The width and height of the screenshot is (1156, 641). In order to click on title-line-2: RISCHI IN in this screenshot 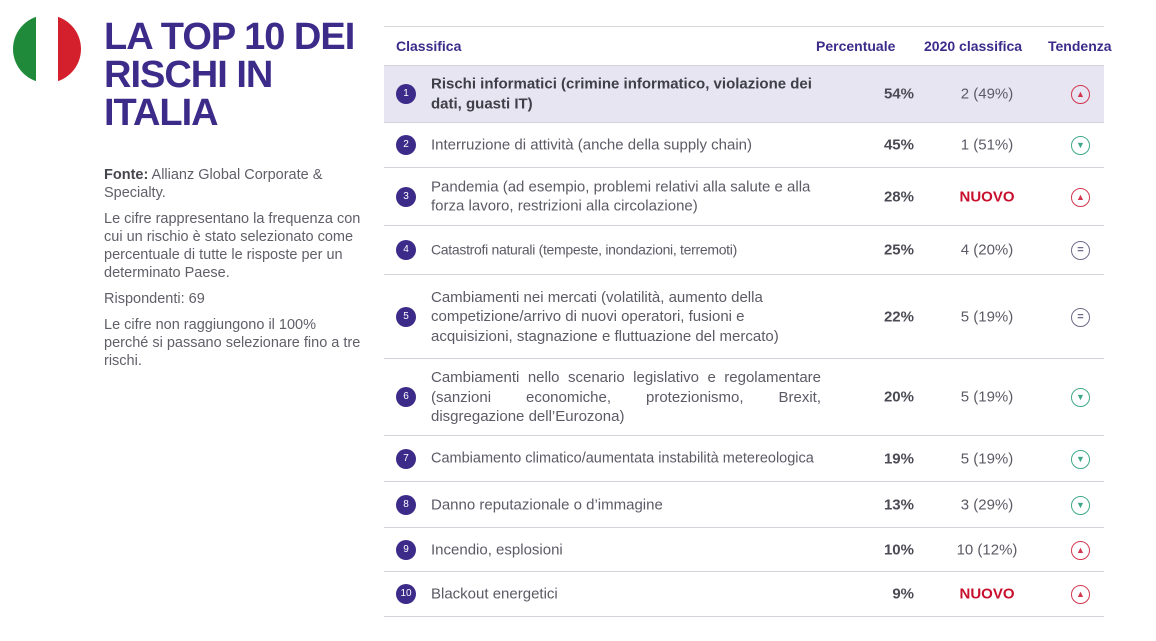, I will do `click(188, 75)`.